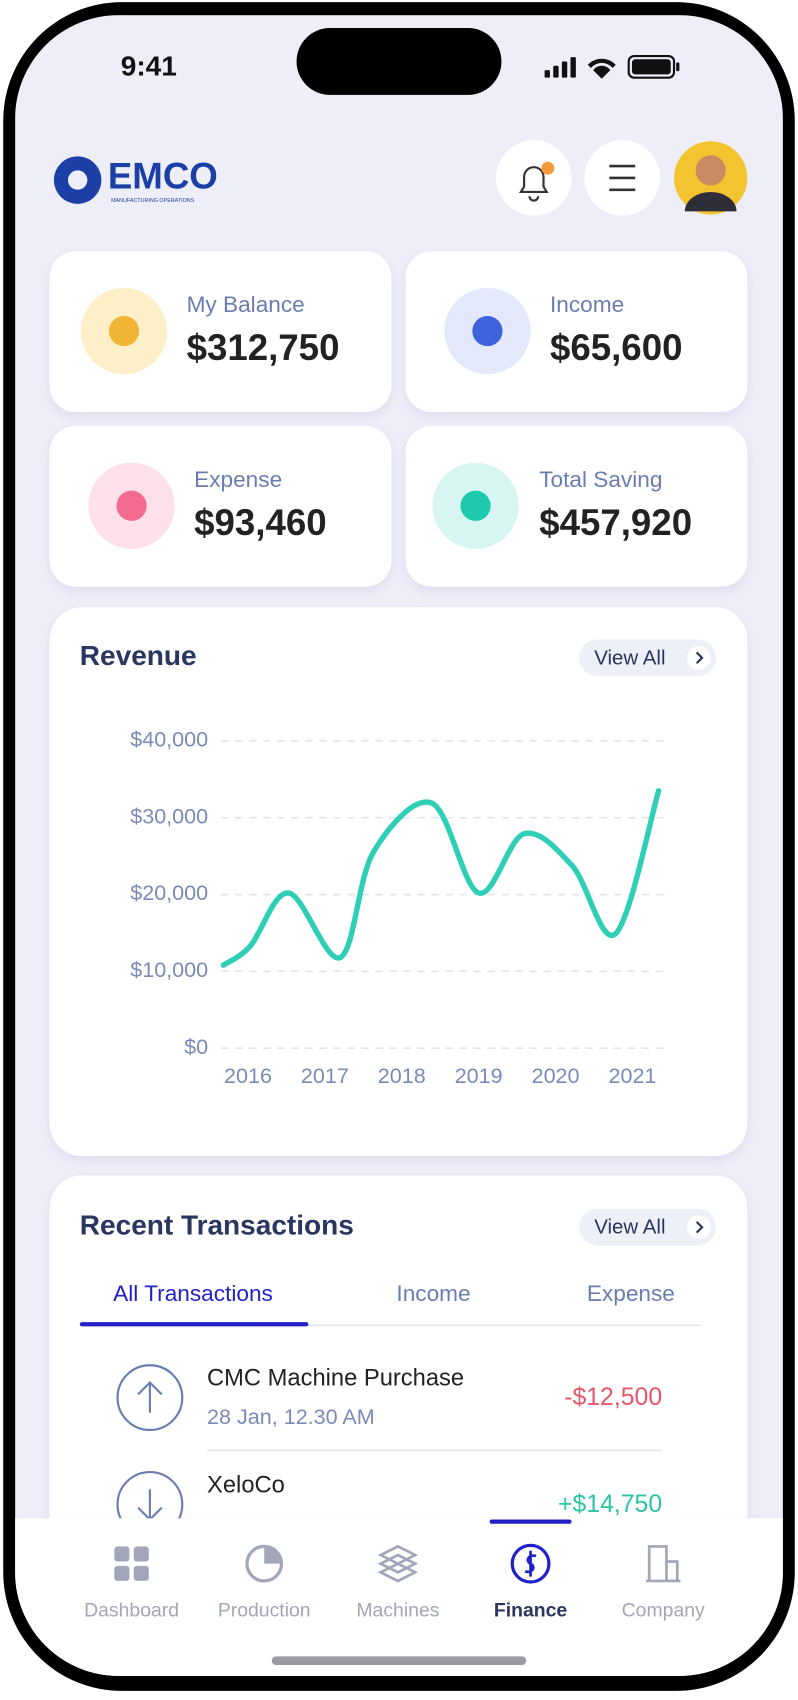  What do you see at coordinates (610, 1504) in the screenshot?
I see `transaction-amount: +$14,750` at bounding box center [610, 1504].